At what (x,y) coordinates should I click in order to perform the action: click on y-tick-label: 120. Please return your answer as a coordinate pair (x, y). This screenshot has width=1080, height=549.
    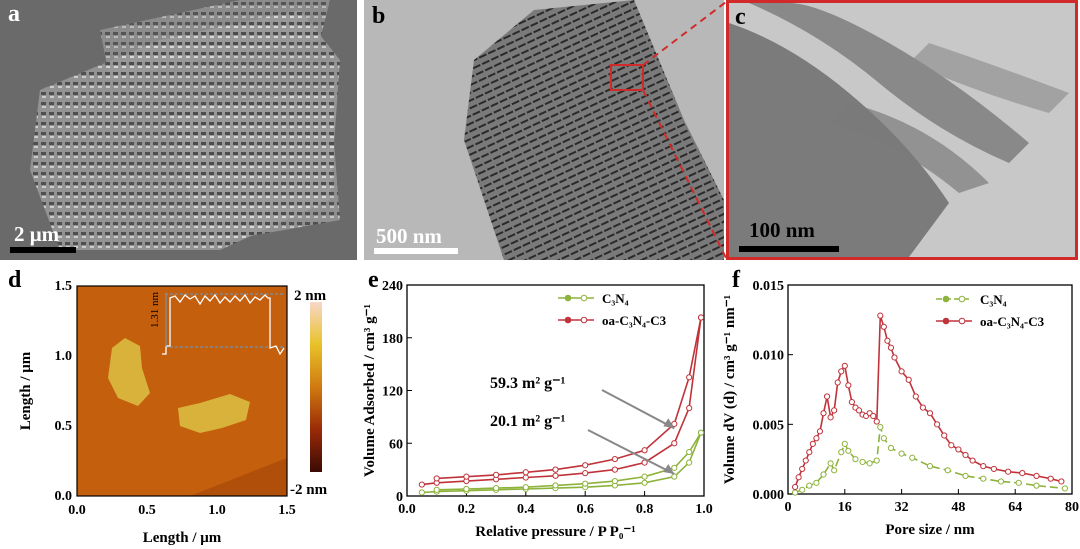
    Looking at the image, I should click on (392, 392).